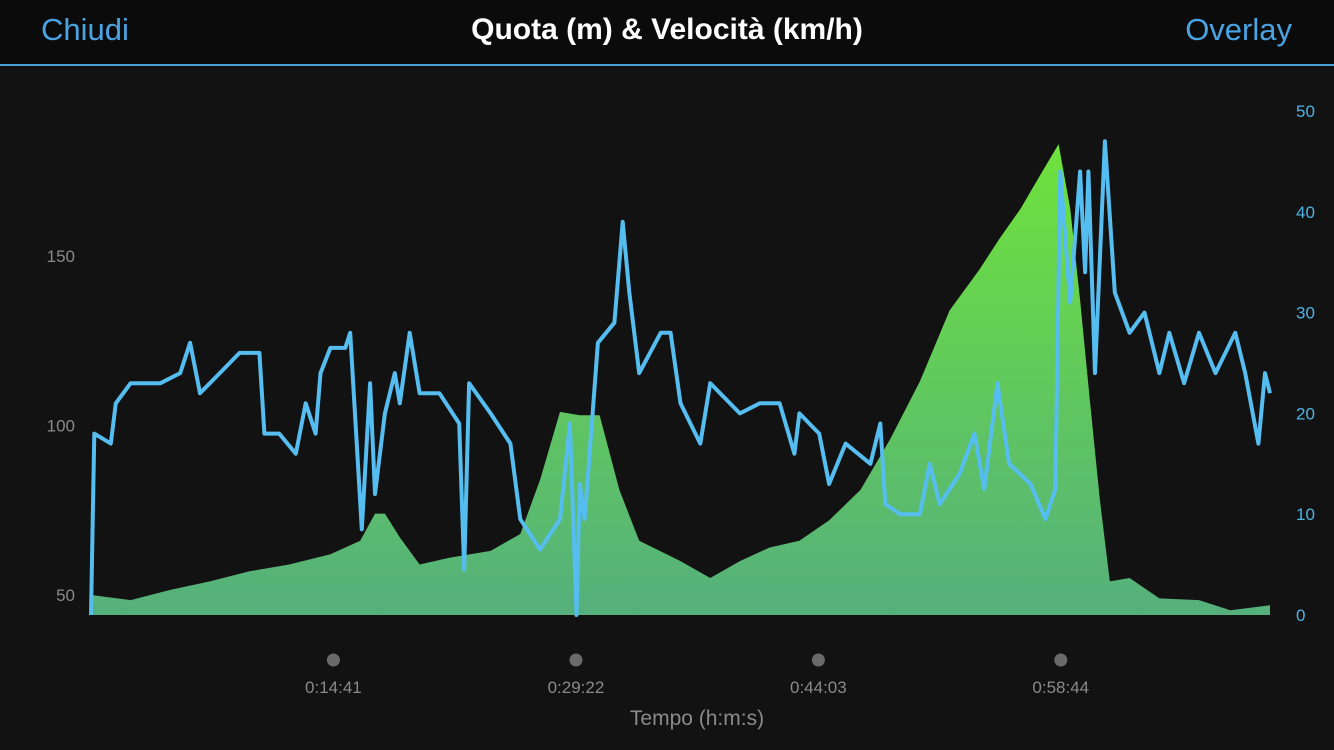  What do you see at coordinates (1305, 111) in the screenshot?
I see `right-axis-tick: 50` at bounding box center [1305, 111].